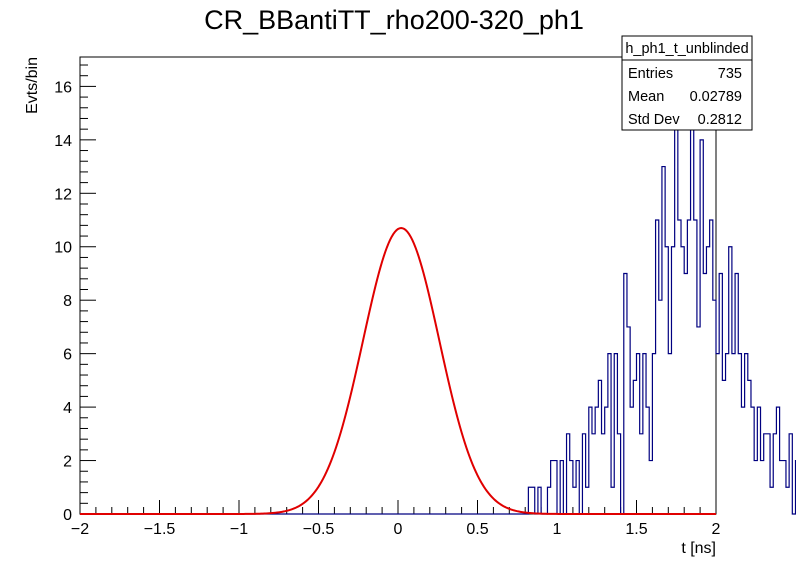  What do you see at coordinates (63, 141) in the screenshot?
I see `y-tick-label: 14` at bounding box center [63, 141].